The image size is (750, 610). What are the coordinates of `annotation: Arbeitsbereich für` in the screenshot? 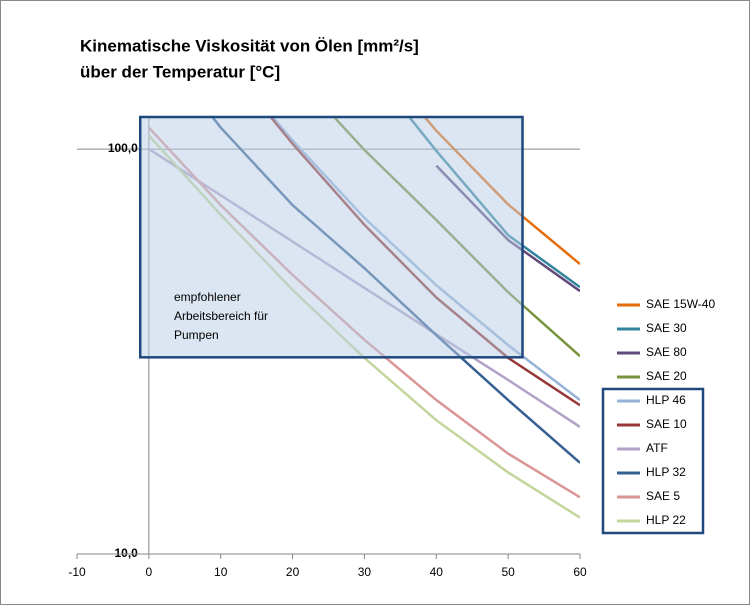 It's located at (221, 316).